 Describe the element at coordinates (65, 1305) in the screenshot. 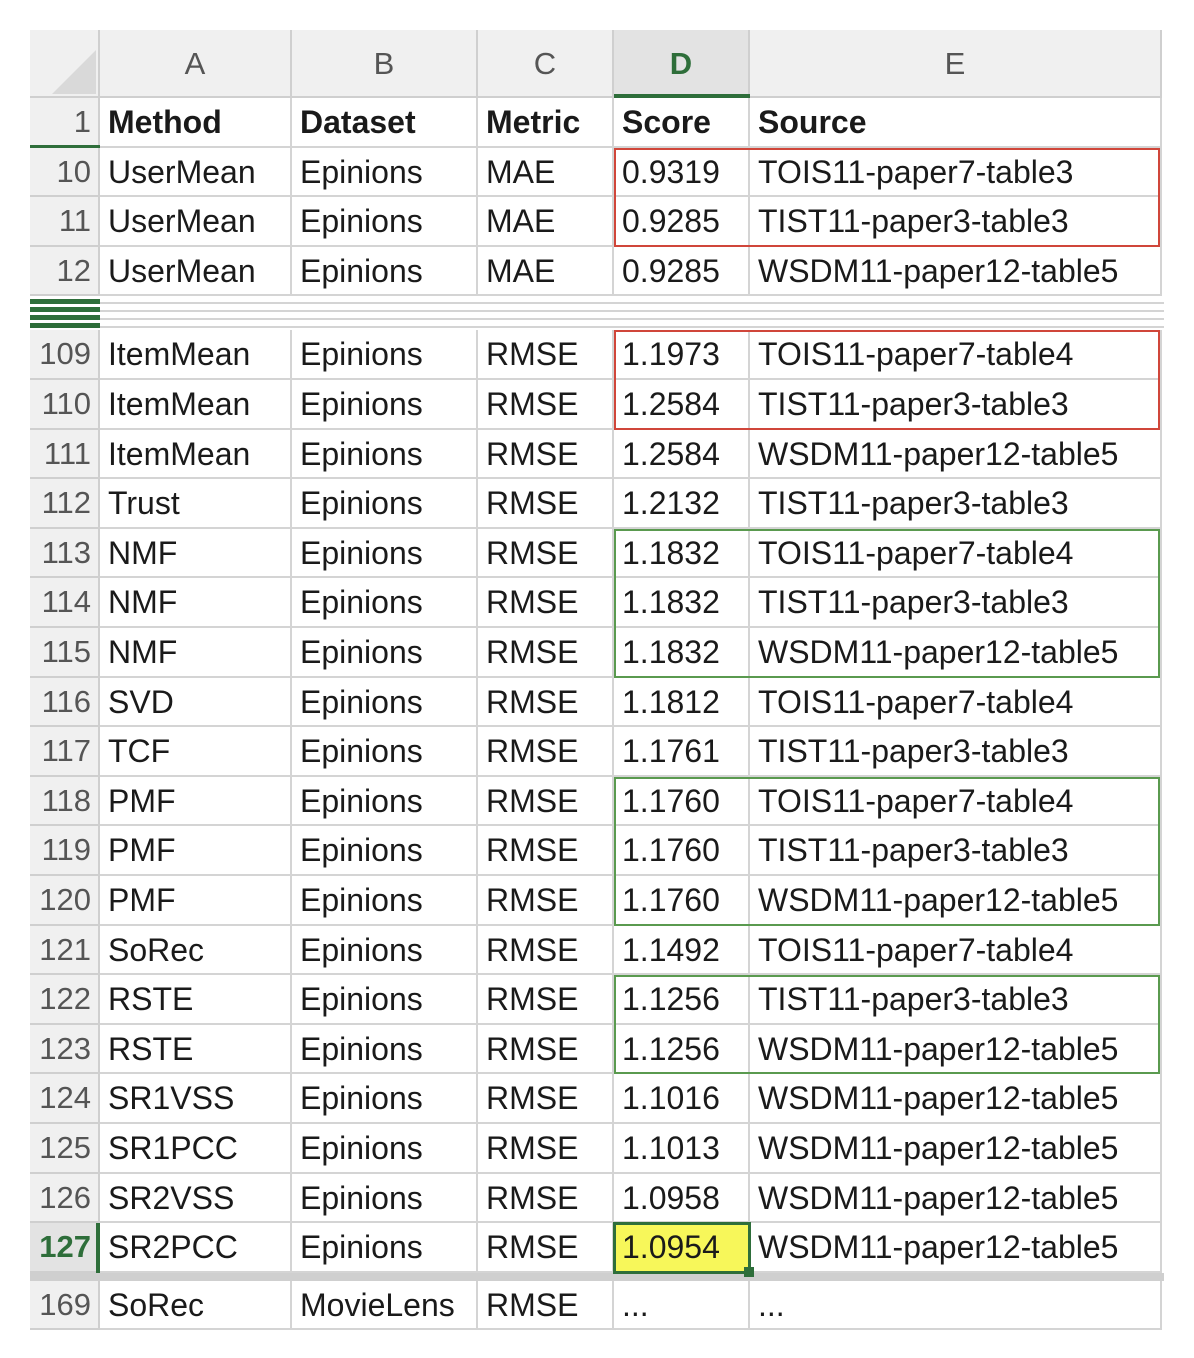

I see `row-header-169: 169` at that location.